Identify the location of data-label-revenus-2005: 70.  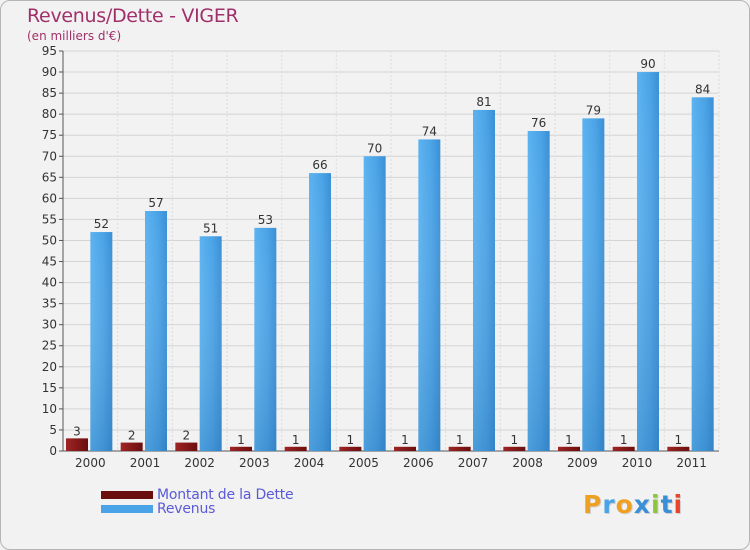
(374, 148).